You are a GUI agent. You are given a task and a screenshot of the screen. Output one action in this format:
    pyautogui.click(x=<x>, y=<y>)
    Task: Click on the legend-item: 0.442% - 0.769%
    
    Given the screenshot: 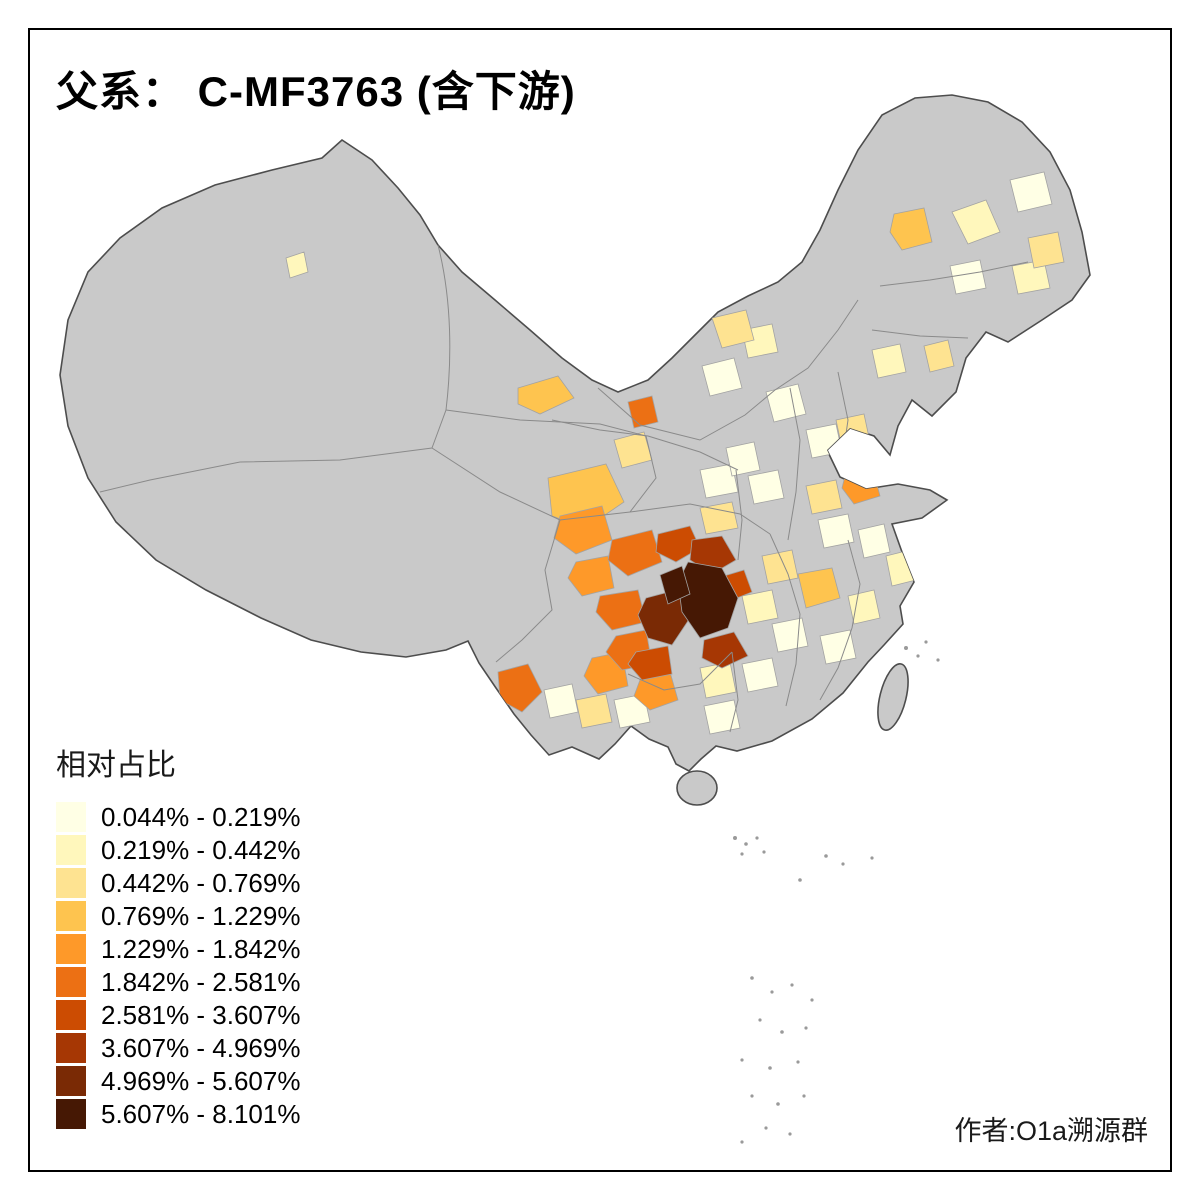 What is the action you would take?
    pyautogui.click(x=178, y=883)
    